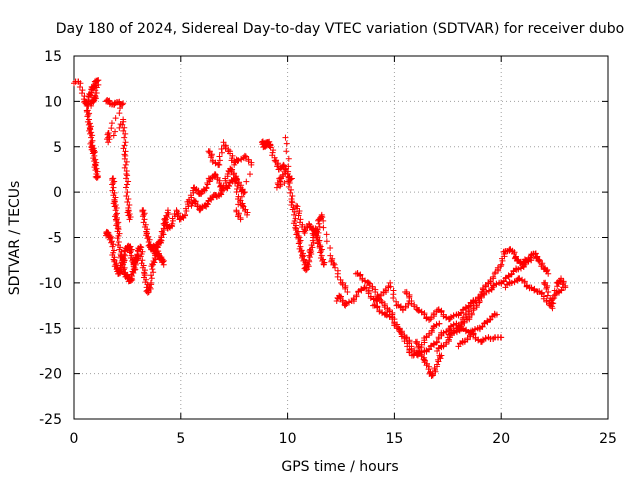  What do you see at coordinates (219, 196) in the screenshot?
I see `series-track-i` at bounding box center [219, 196].